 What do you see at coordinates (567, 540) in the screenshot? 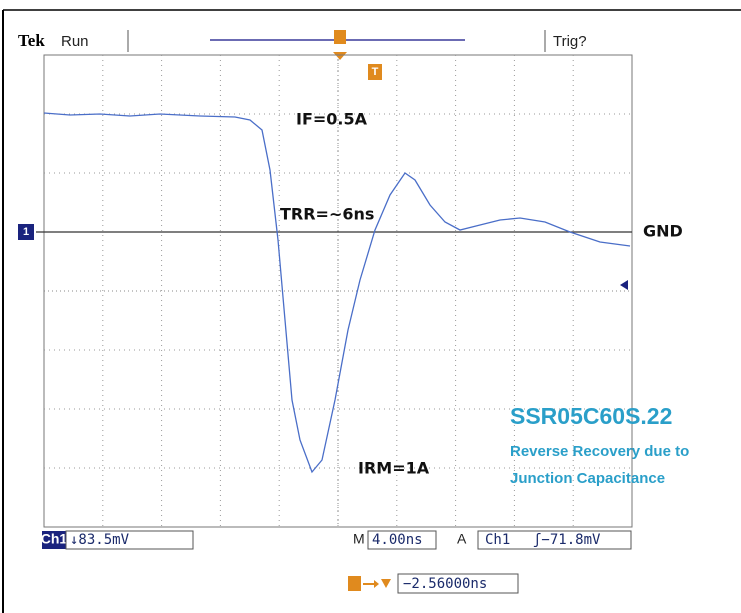
I see `trigger-level: ʃ−71.8mV` at bounding box center [567, 540].